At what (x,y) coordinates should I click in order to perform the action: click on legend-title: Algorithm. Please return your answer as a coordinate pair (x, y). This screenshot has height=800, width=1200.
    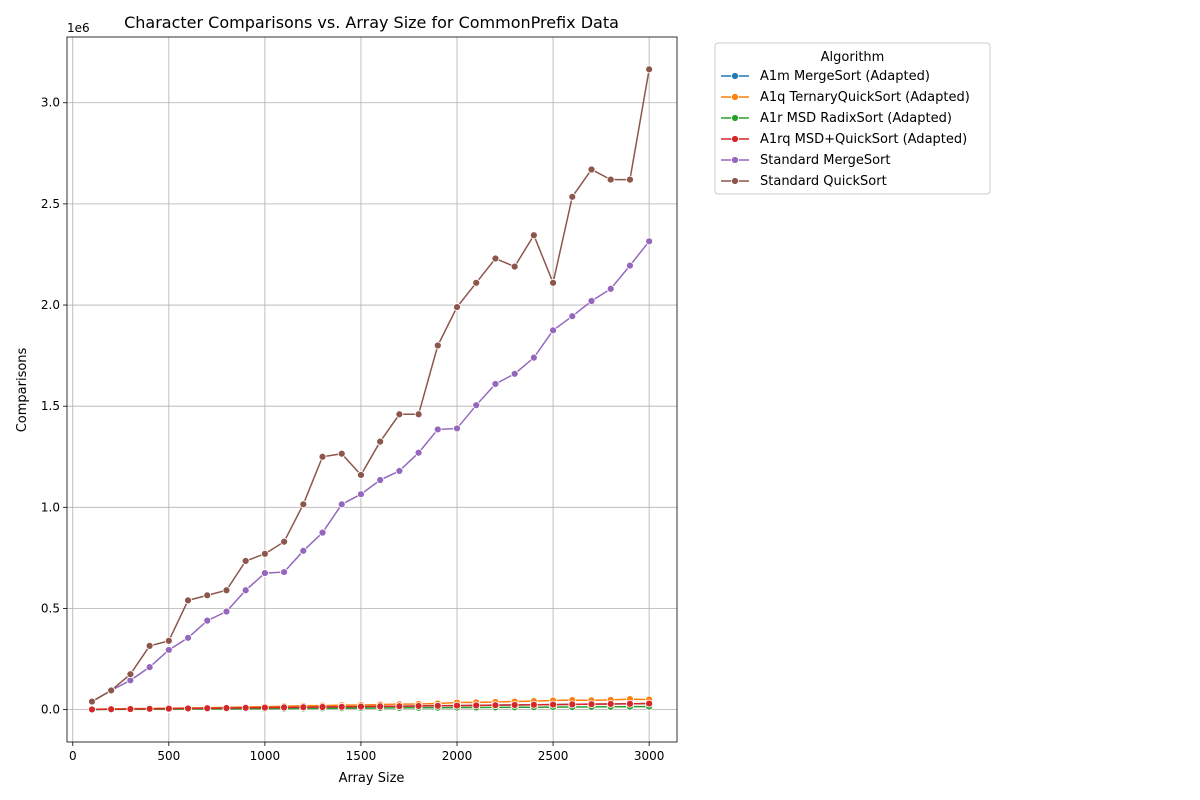
    Looking at the image, I should click on (853, 57).